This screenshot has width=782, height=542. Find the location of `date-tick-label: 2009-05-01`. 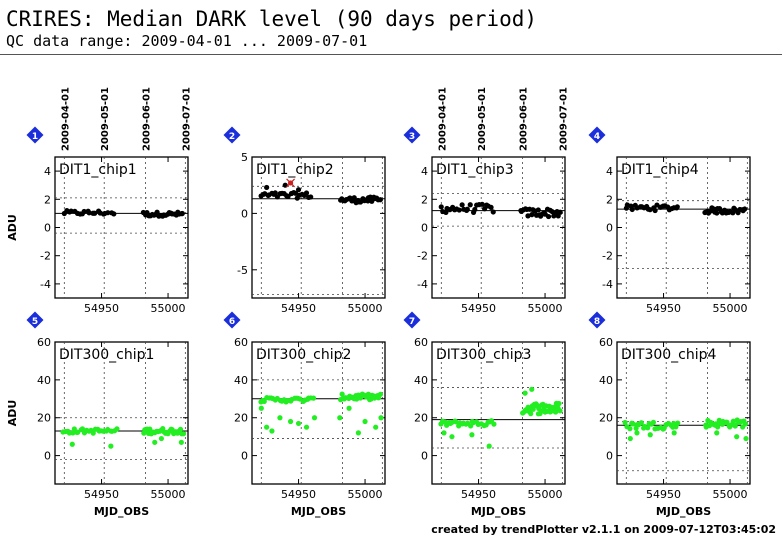

date-tick-label: 2009-05-01 is located at coordinates (105, 119).